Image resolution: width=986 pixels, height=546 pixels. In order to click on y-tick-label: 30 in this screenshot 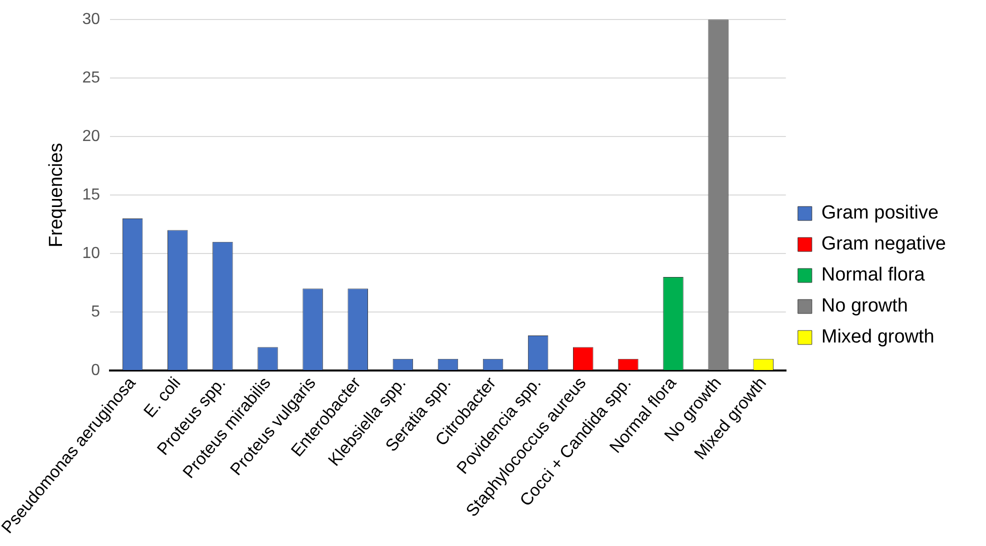, I will do `click(91, 19)`.